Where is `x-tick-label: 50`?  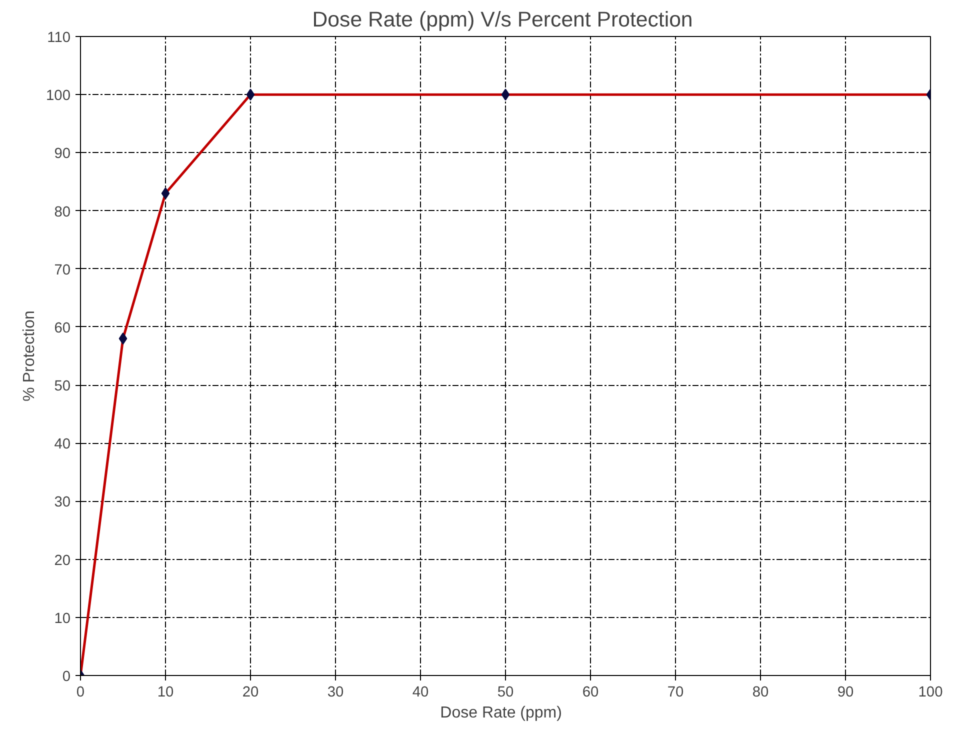
x-tick-label: 50 is located at coordinates (505, 692).